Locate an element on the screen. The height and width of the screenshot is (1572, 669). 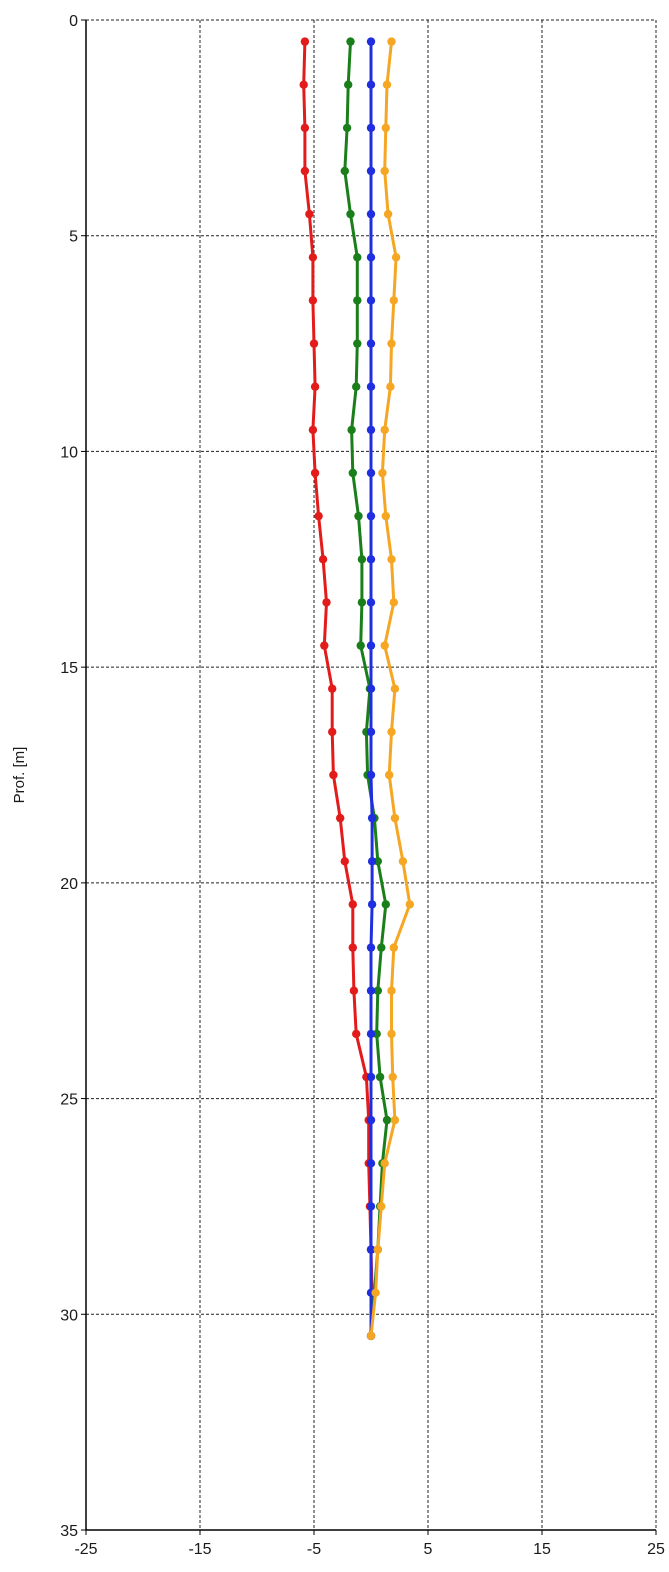
x-tick-label: -15 is located at coordinates (199, 1549).